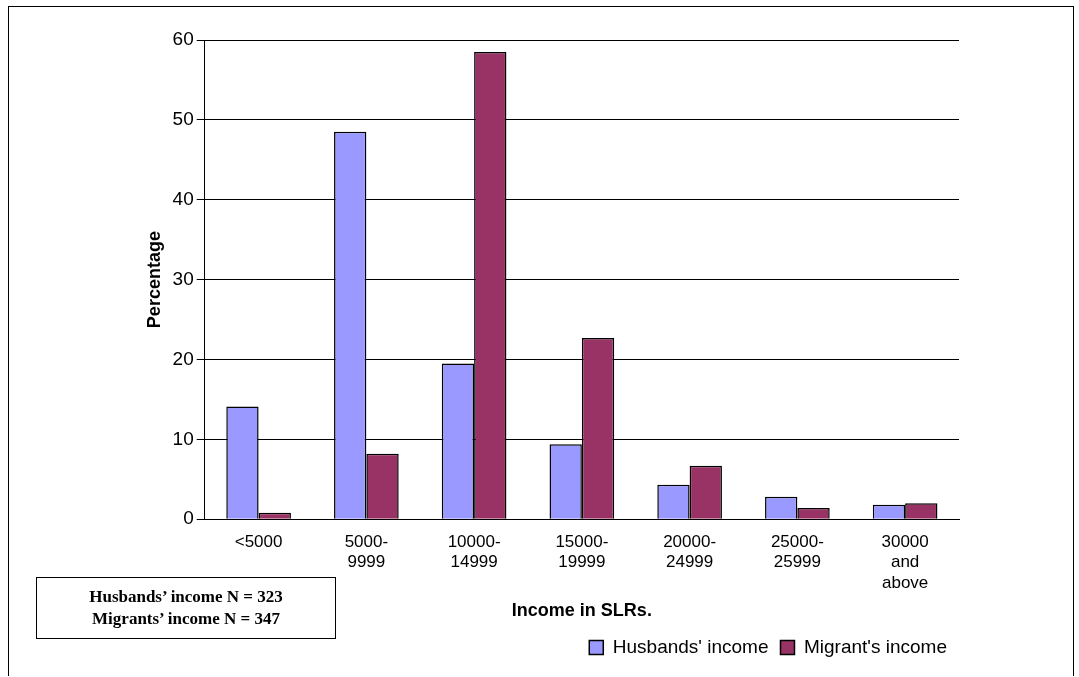  I want to click on category-label: 25999, so click(797, 562).